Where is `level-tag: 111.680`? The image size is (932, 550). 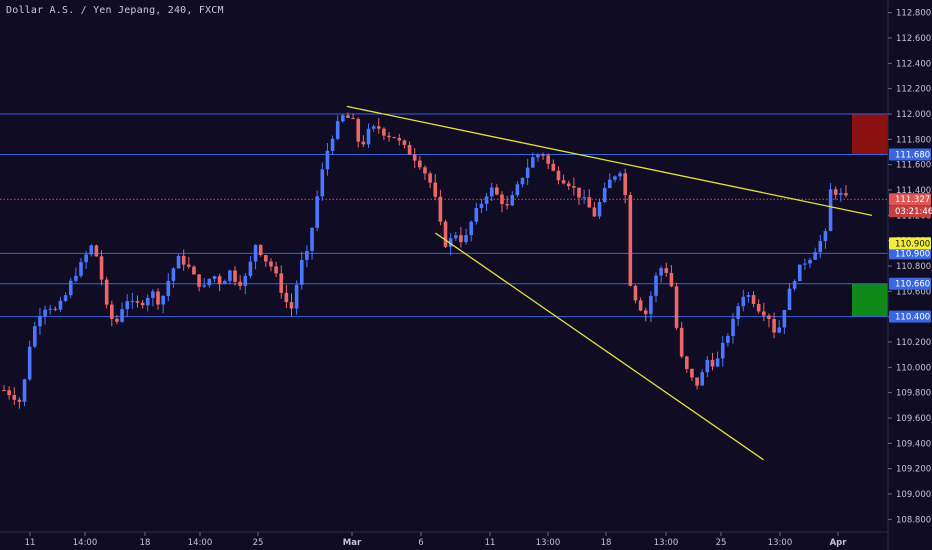 level-tag: 111.680 is located at coordinates (910, 154).